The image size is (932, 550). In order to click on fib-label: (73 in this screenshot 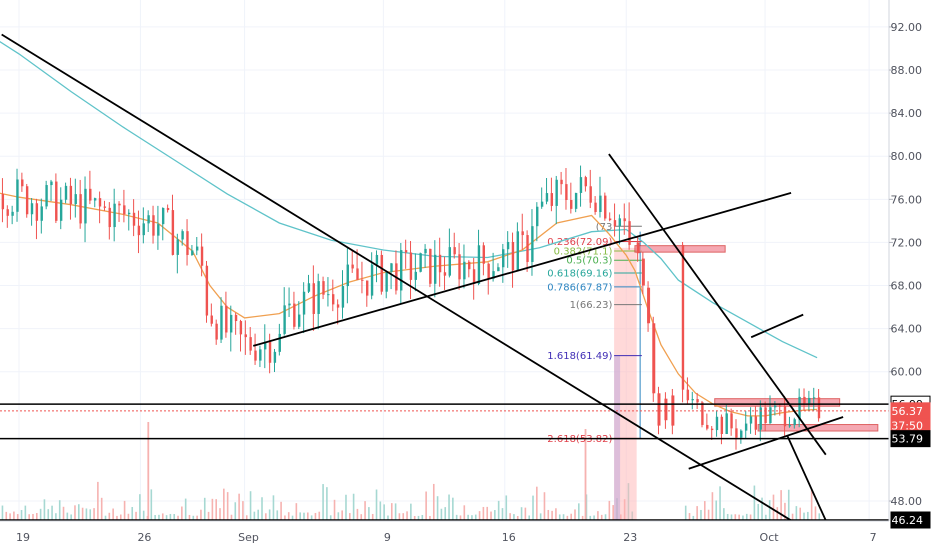, I will do `click(604, 227)`.